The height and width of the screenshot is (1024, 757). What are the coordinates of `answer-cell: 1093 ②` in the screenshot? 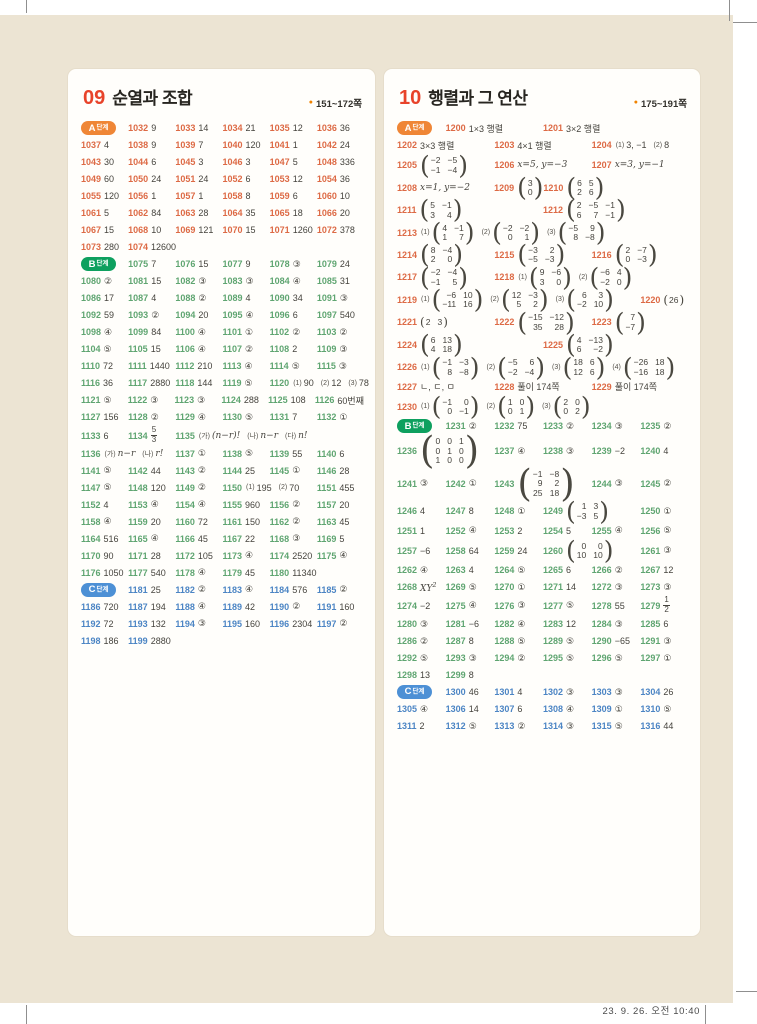 It's located at (151, 315).